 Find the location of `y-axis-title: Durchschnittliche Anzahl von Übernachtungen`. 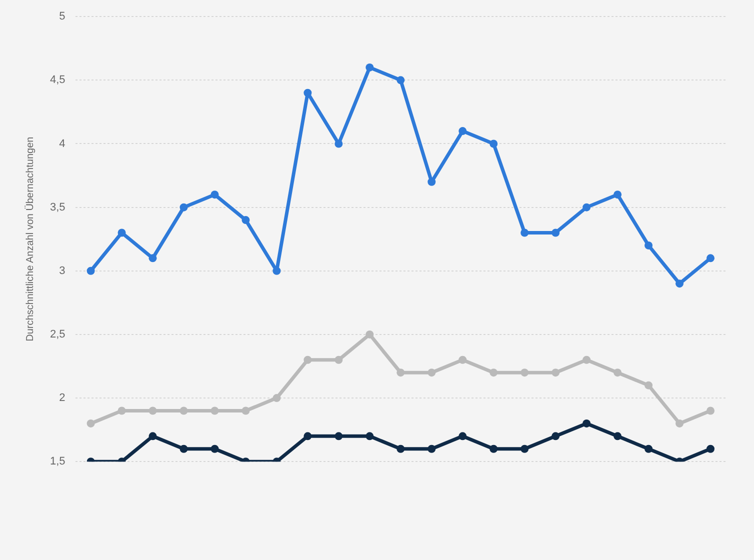

y-axis-title: Durchschnittliche Anzahl von Übernachtungen is located at coordinates (30, 239).